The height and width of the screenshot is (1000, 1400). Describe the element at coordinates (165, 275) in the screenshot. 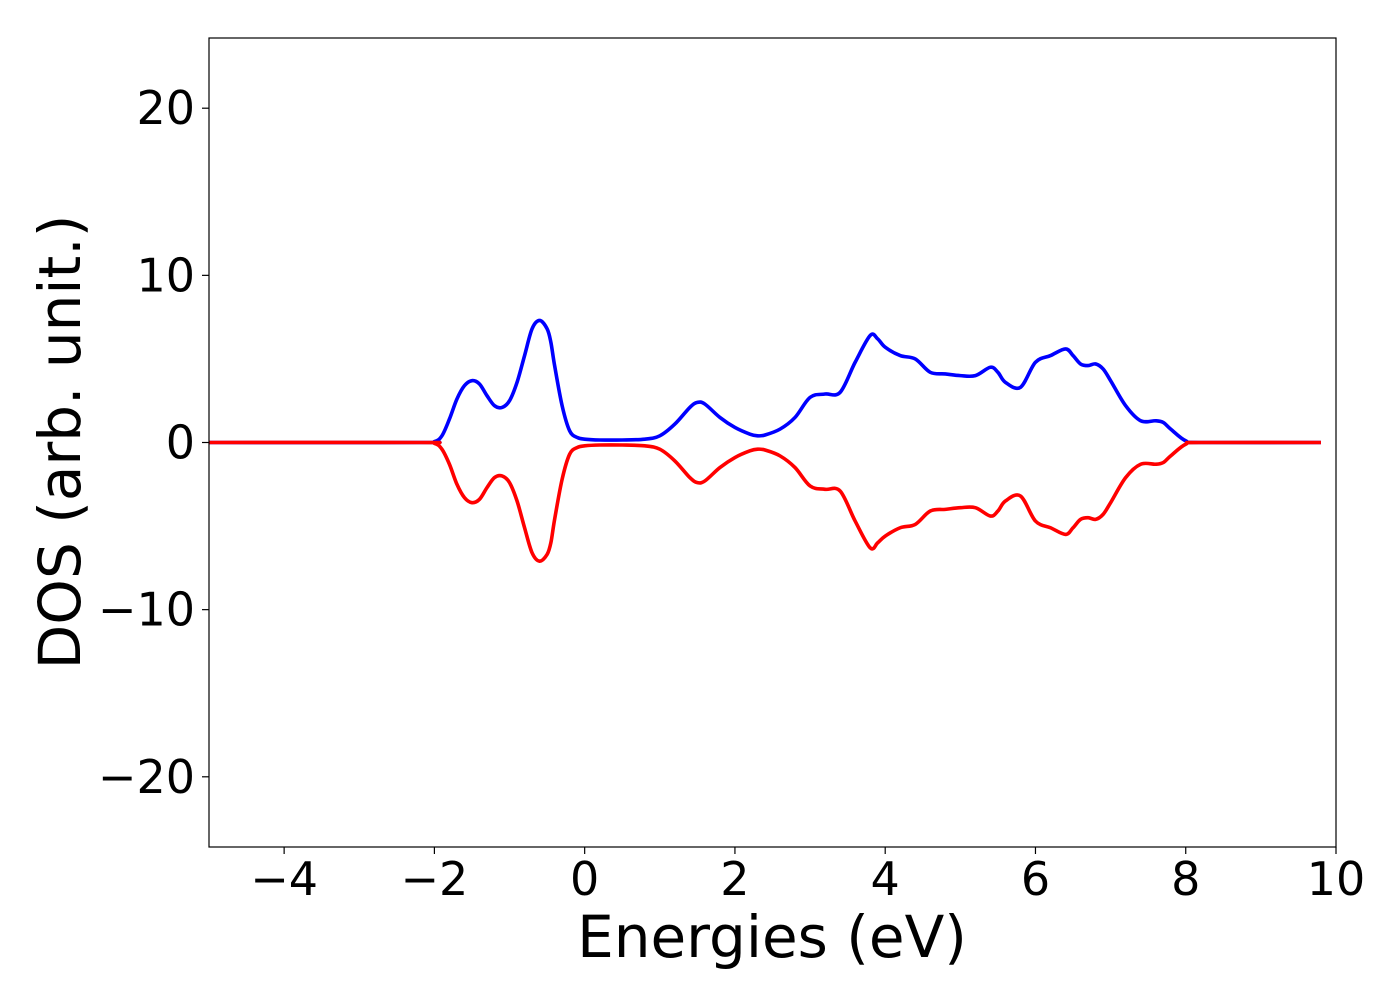

I see `y-tick-label: 10` at that location.